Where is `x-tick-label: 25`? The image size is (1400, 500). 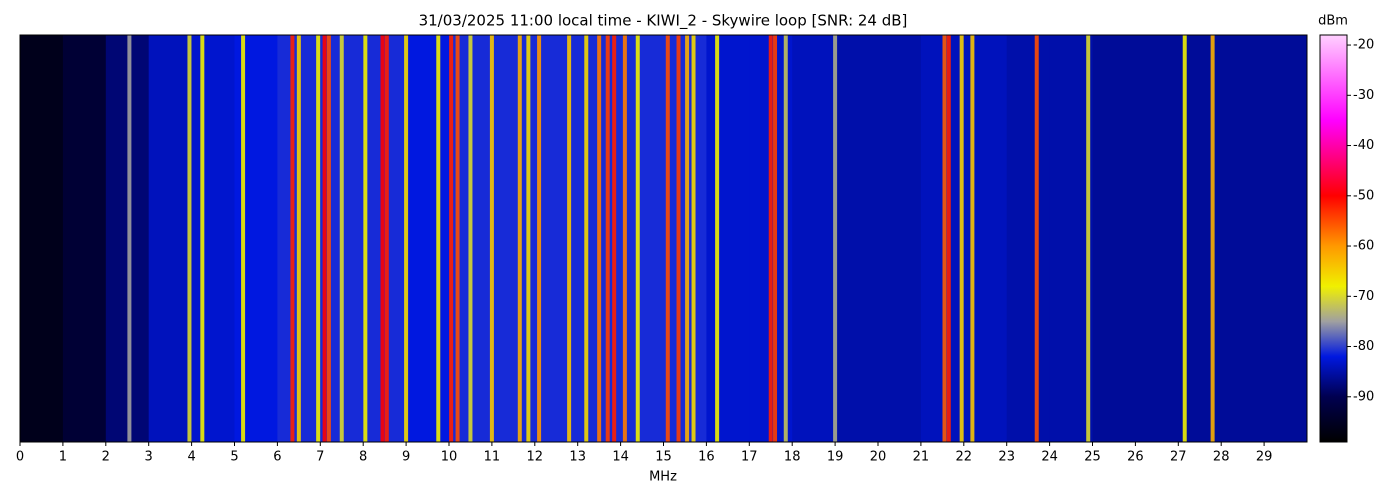 x-tick-label: 25 is located at coordinates (1092, 457).